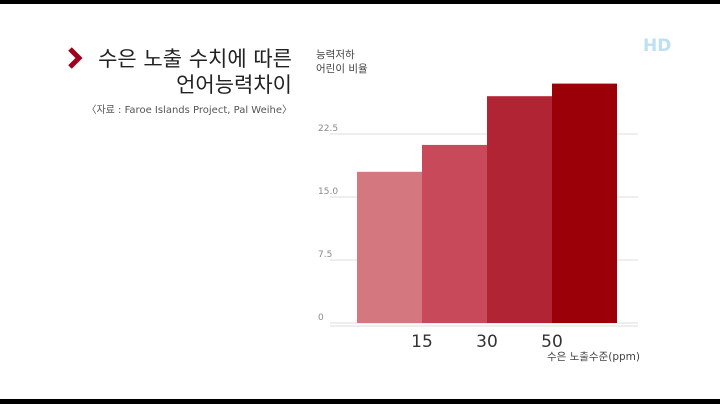 The width and height of the screenshot is (720, 404). I want to click on y-axis-label: 어린이 비율, so click(342, 69).